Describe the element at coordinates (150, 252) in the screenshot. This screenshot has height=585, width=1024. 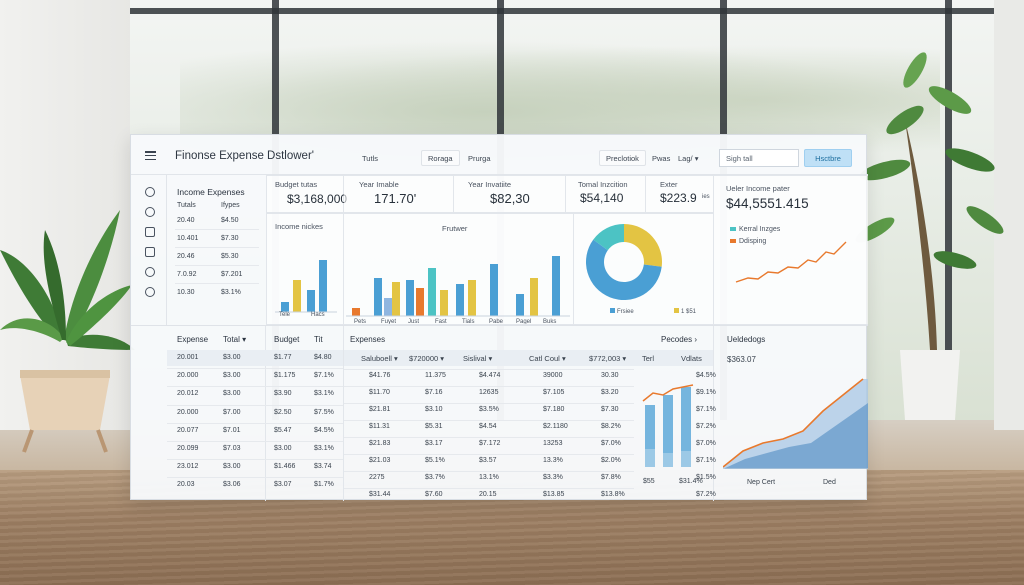
I see `calendar-icon` at that location.